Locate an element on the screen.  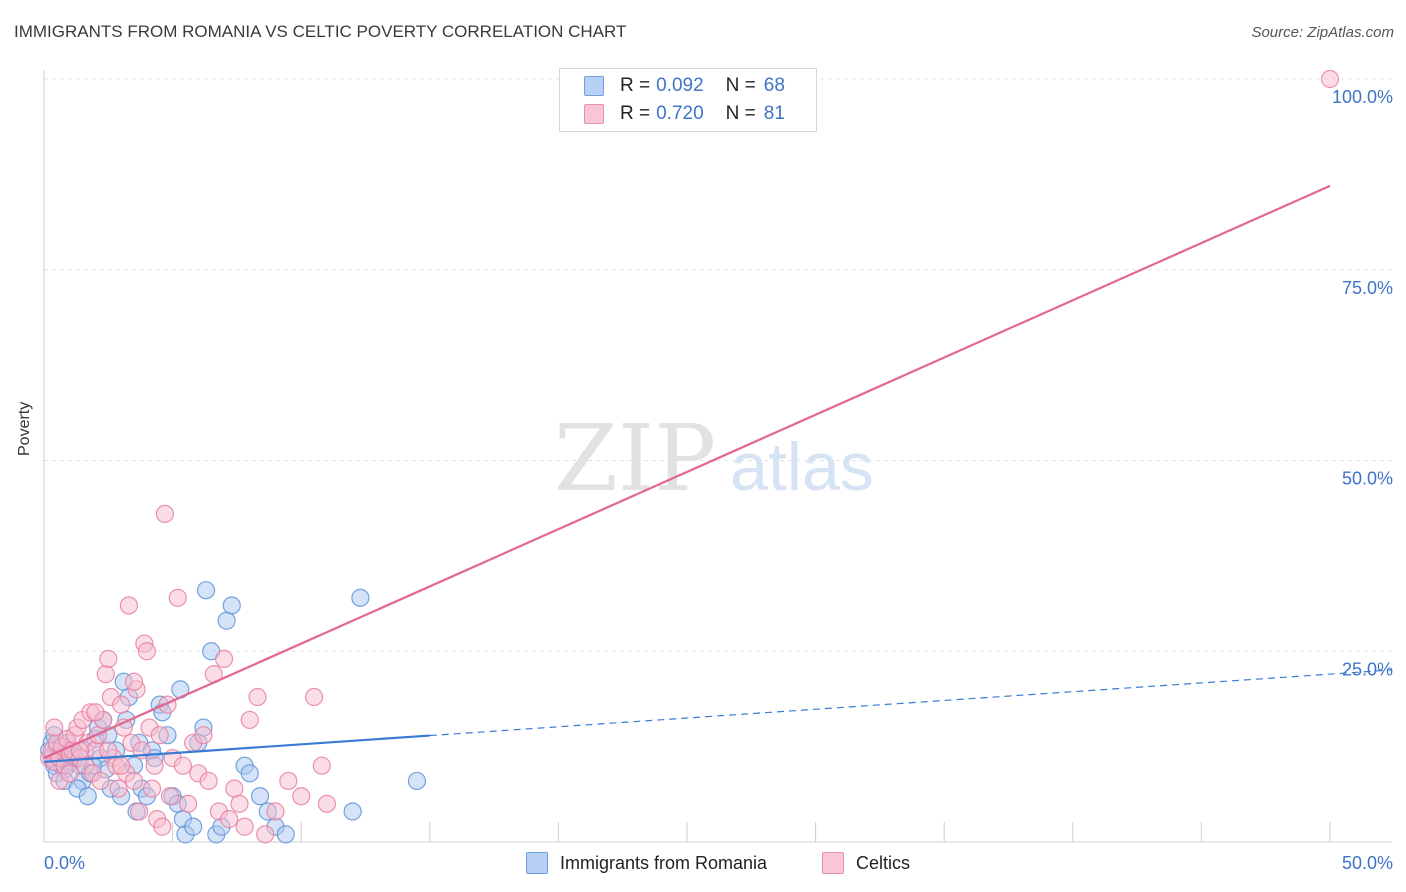
celtics-swatch is located at coordinates (594, 114).